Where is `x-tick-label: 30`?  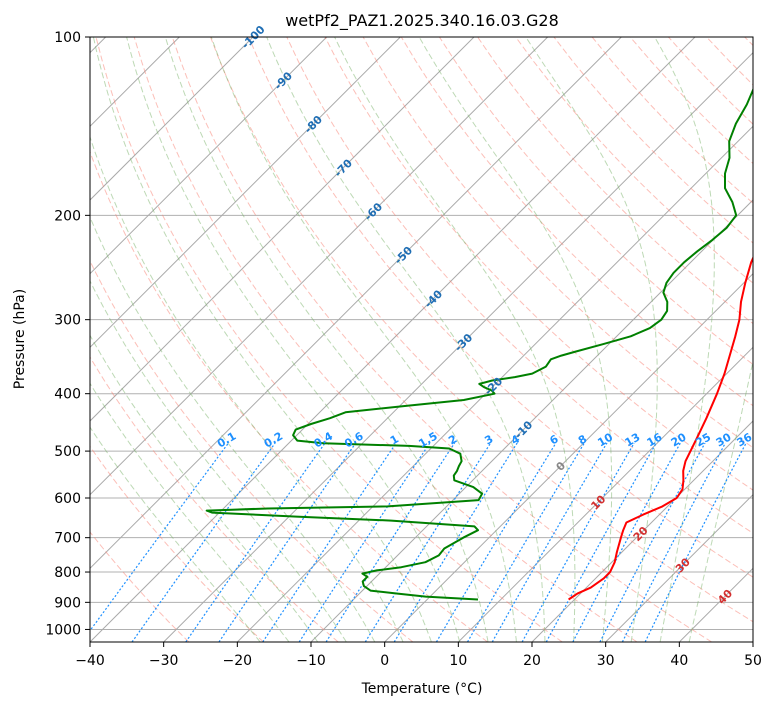
x-tick-label: 30 is located at coordinates (606, 661).